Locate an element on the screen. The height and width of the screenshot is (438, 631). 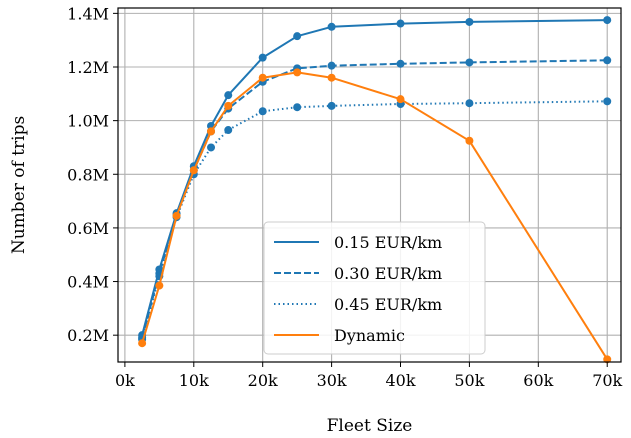
legend-item: 0.30 EUR/km is located at coordinates (358, 273).